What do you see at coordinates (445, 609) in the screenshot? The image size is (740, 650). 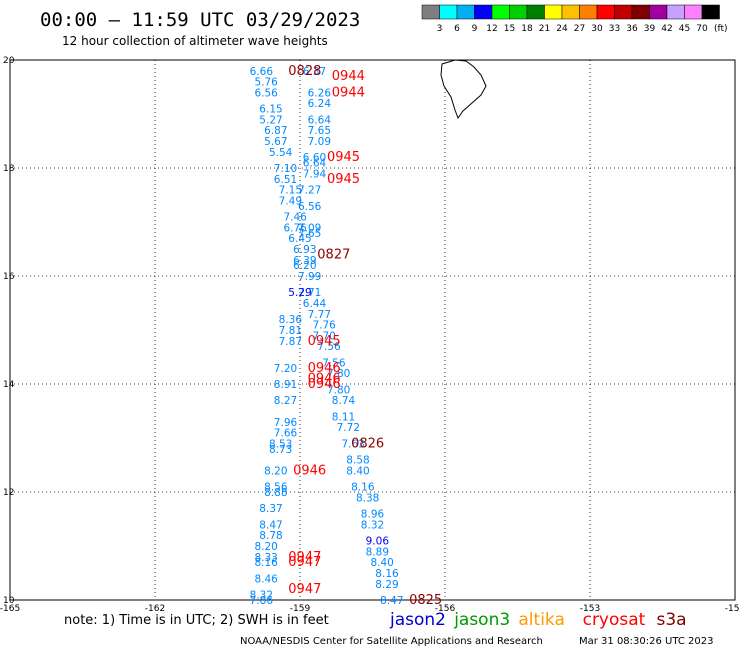 I see `x-tick-label: -156` at bounding box center [445, 609].